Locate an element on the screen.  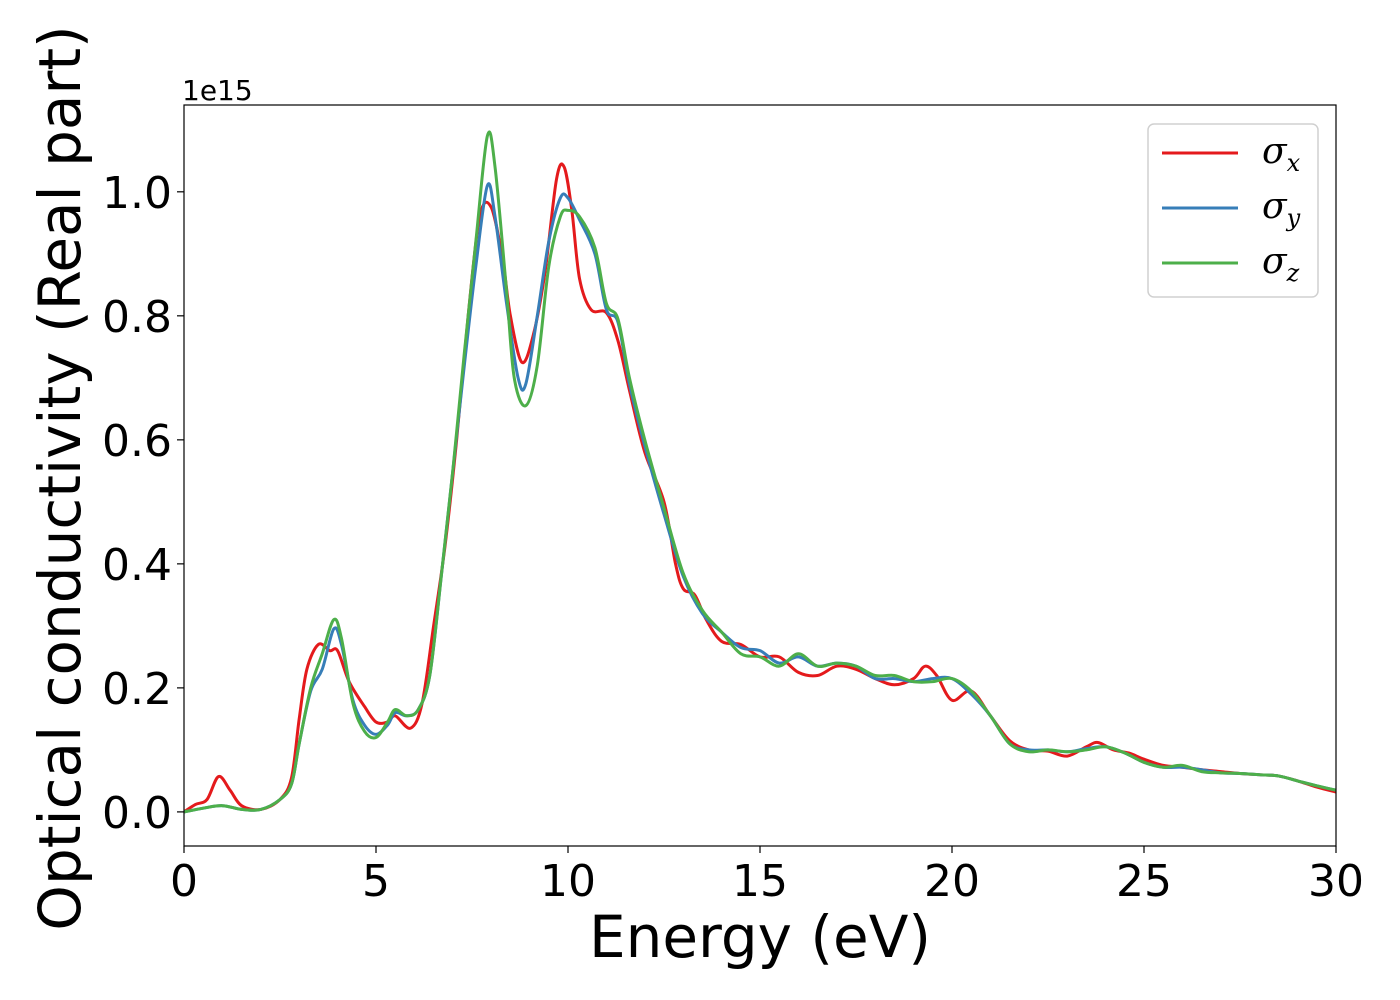
legend-symbol-sigma-z: σ is located at coordinates (1275, 261).